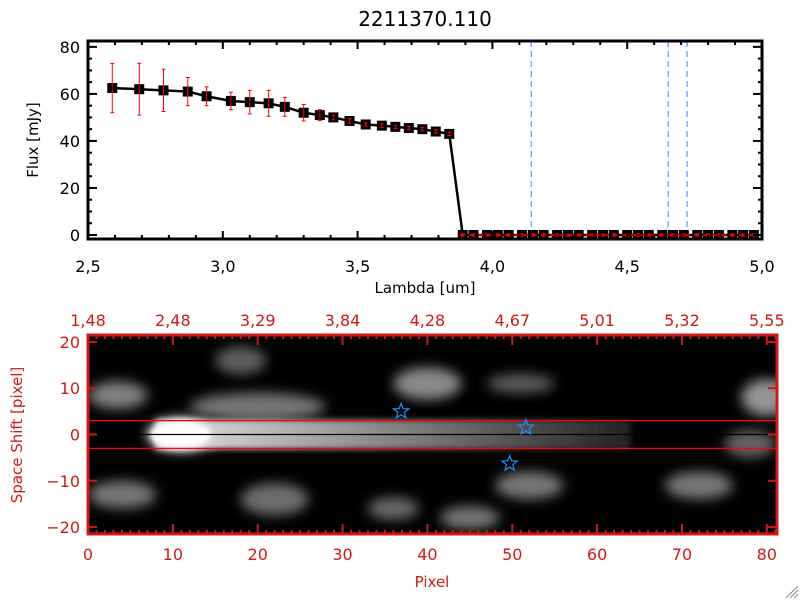  What do you see at coordinates (258, 320) in the screenshot?
I see `top-wavelength-tick-label: 3,29` at bounding box center [258, 320].